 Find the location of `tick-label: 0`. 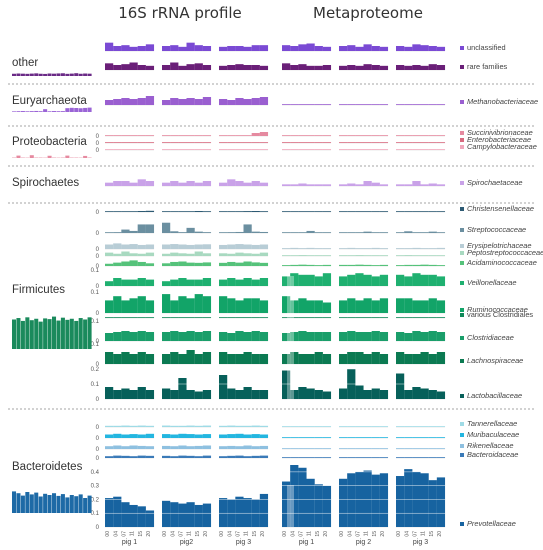

tick-label: 0 is located at coordinates (98, 459).